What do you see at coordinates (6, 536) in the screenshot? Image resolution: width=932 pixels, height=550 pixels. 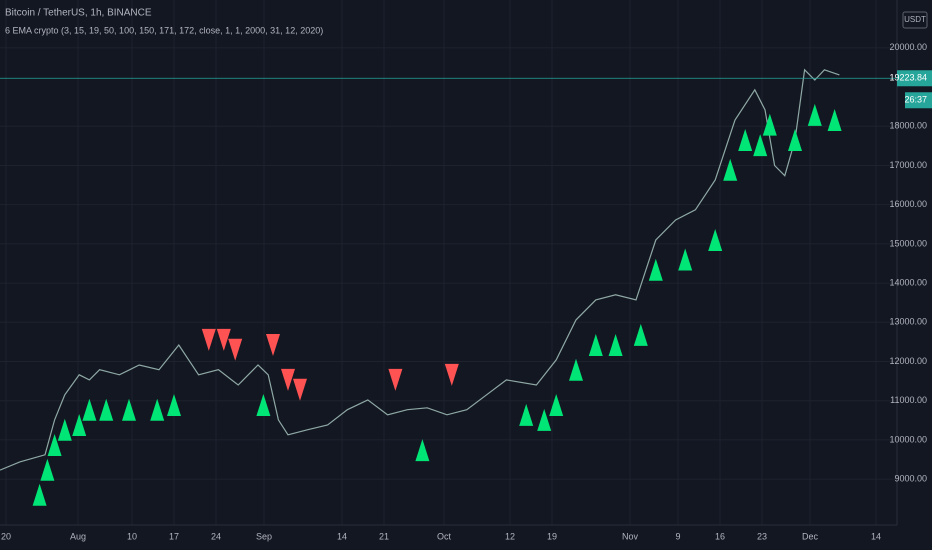 I see `x-tick-label: 20` at bounding box center [6, 536].